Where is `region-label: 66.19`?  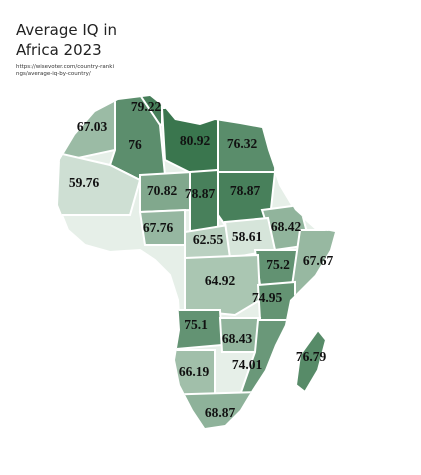
region-label: 66.19 is located at coordinates (194, 371).